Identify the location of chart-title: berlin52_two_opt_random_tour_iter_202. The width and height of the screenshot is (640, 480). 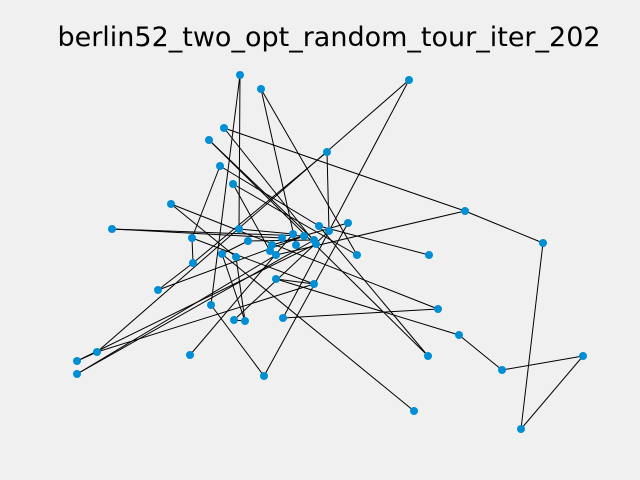
(329, 37).